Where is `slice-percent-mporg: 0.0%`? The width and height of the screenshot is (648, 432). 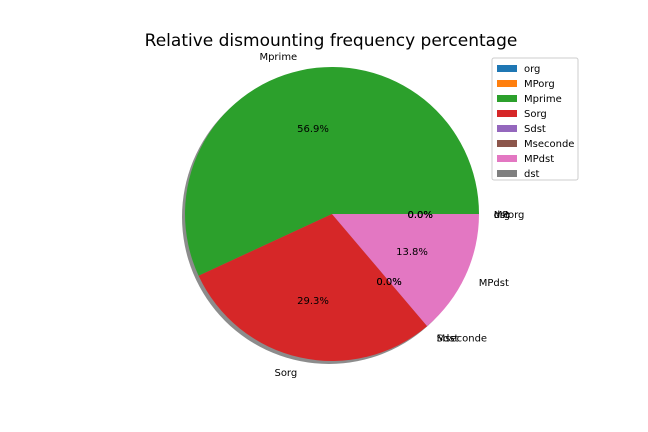 slice-percent-mporg: 0.0% is located at coordinates (419, 215).